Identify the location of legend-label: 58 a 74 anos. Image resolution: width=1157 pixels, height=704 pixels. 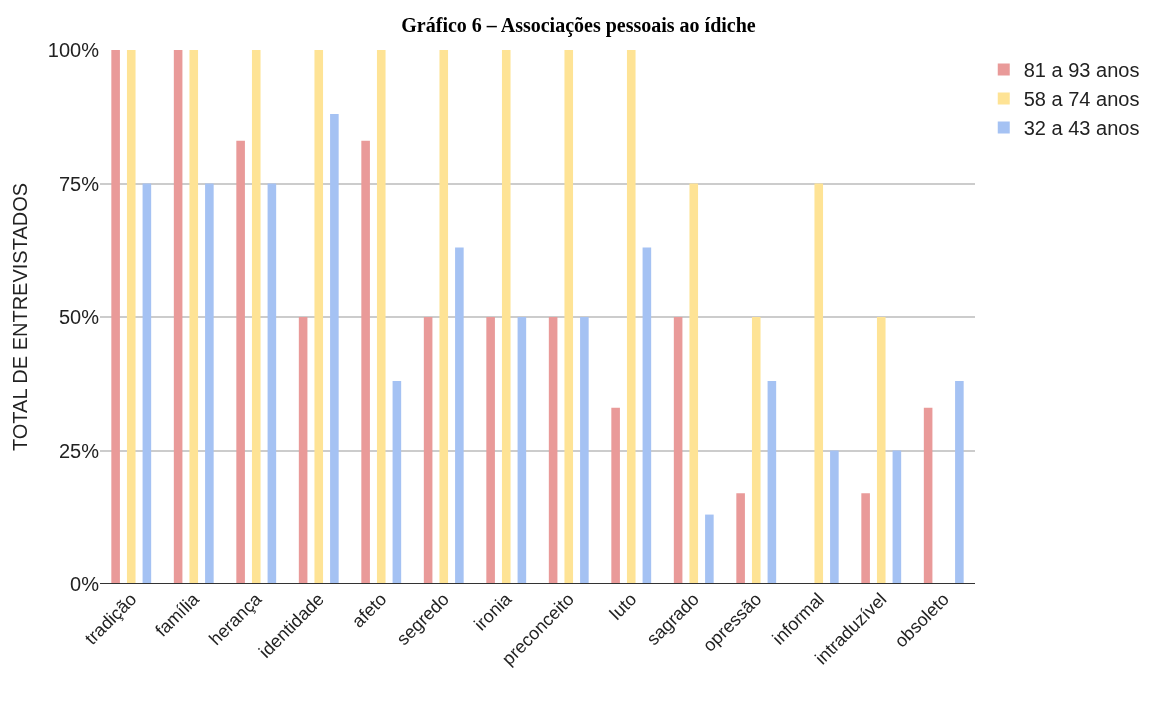
(1081, 99).